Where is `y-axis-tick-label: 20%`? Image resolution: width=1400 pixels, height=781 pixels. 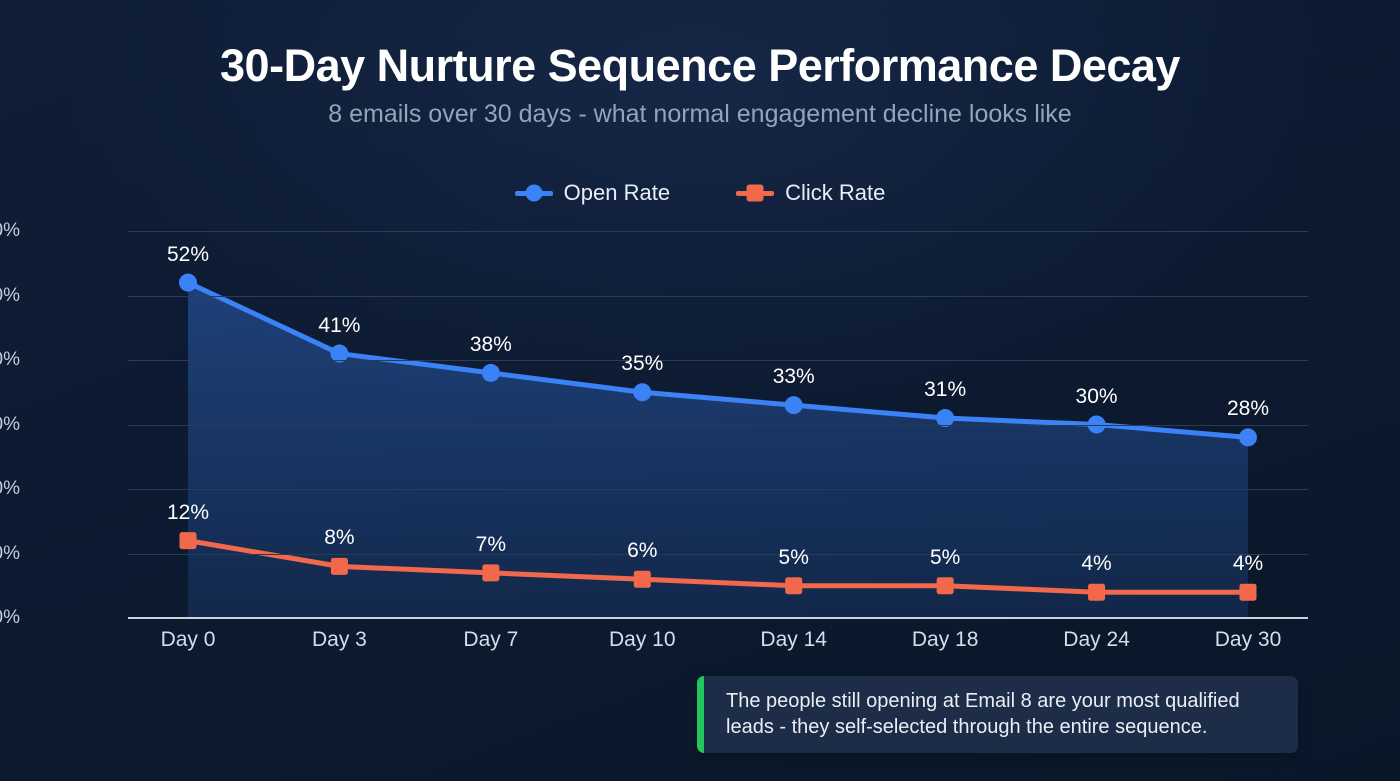
y-axis-tick-label: 20% is located at coordinates (10, 488).